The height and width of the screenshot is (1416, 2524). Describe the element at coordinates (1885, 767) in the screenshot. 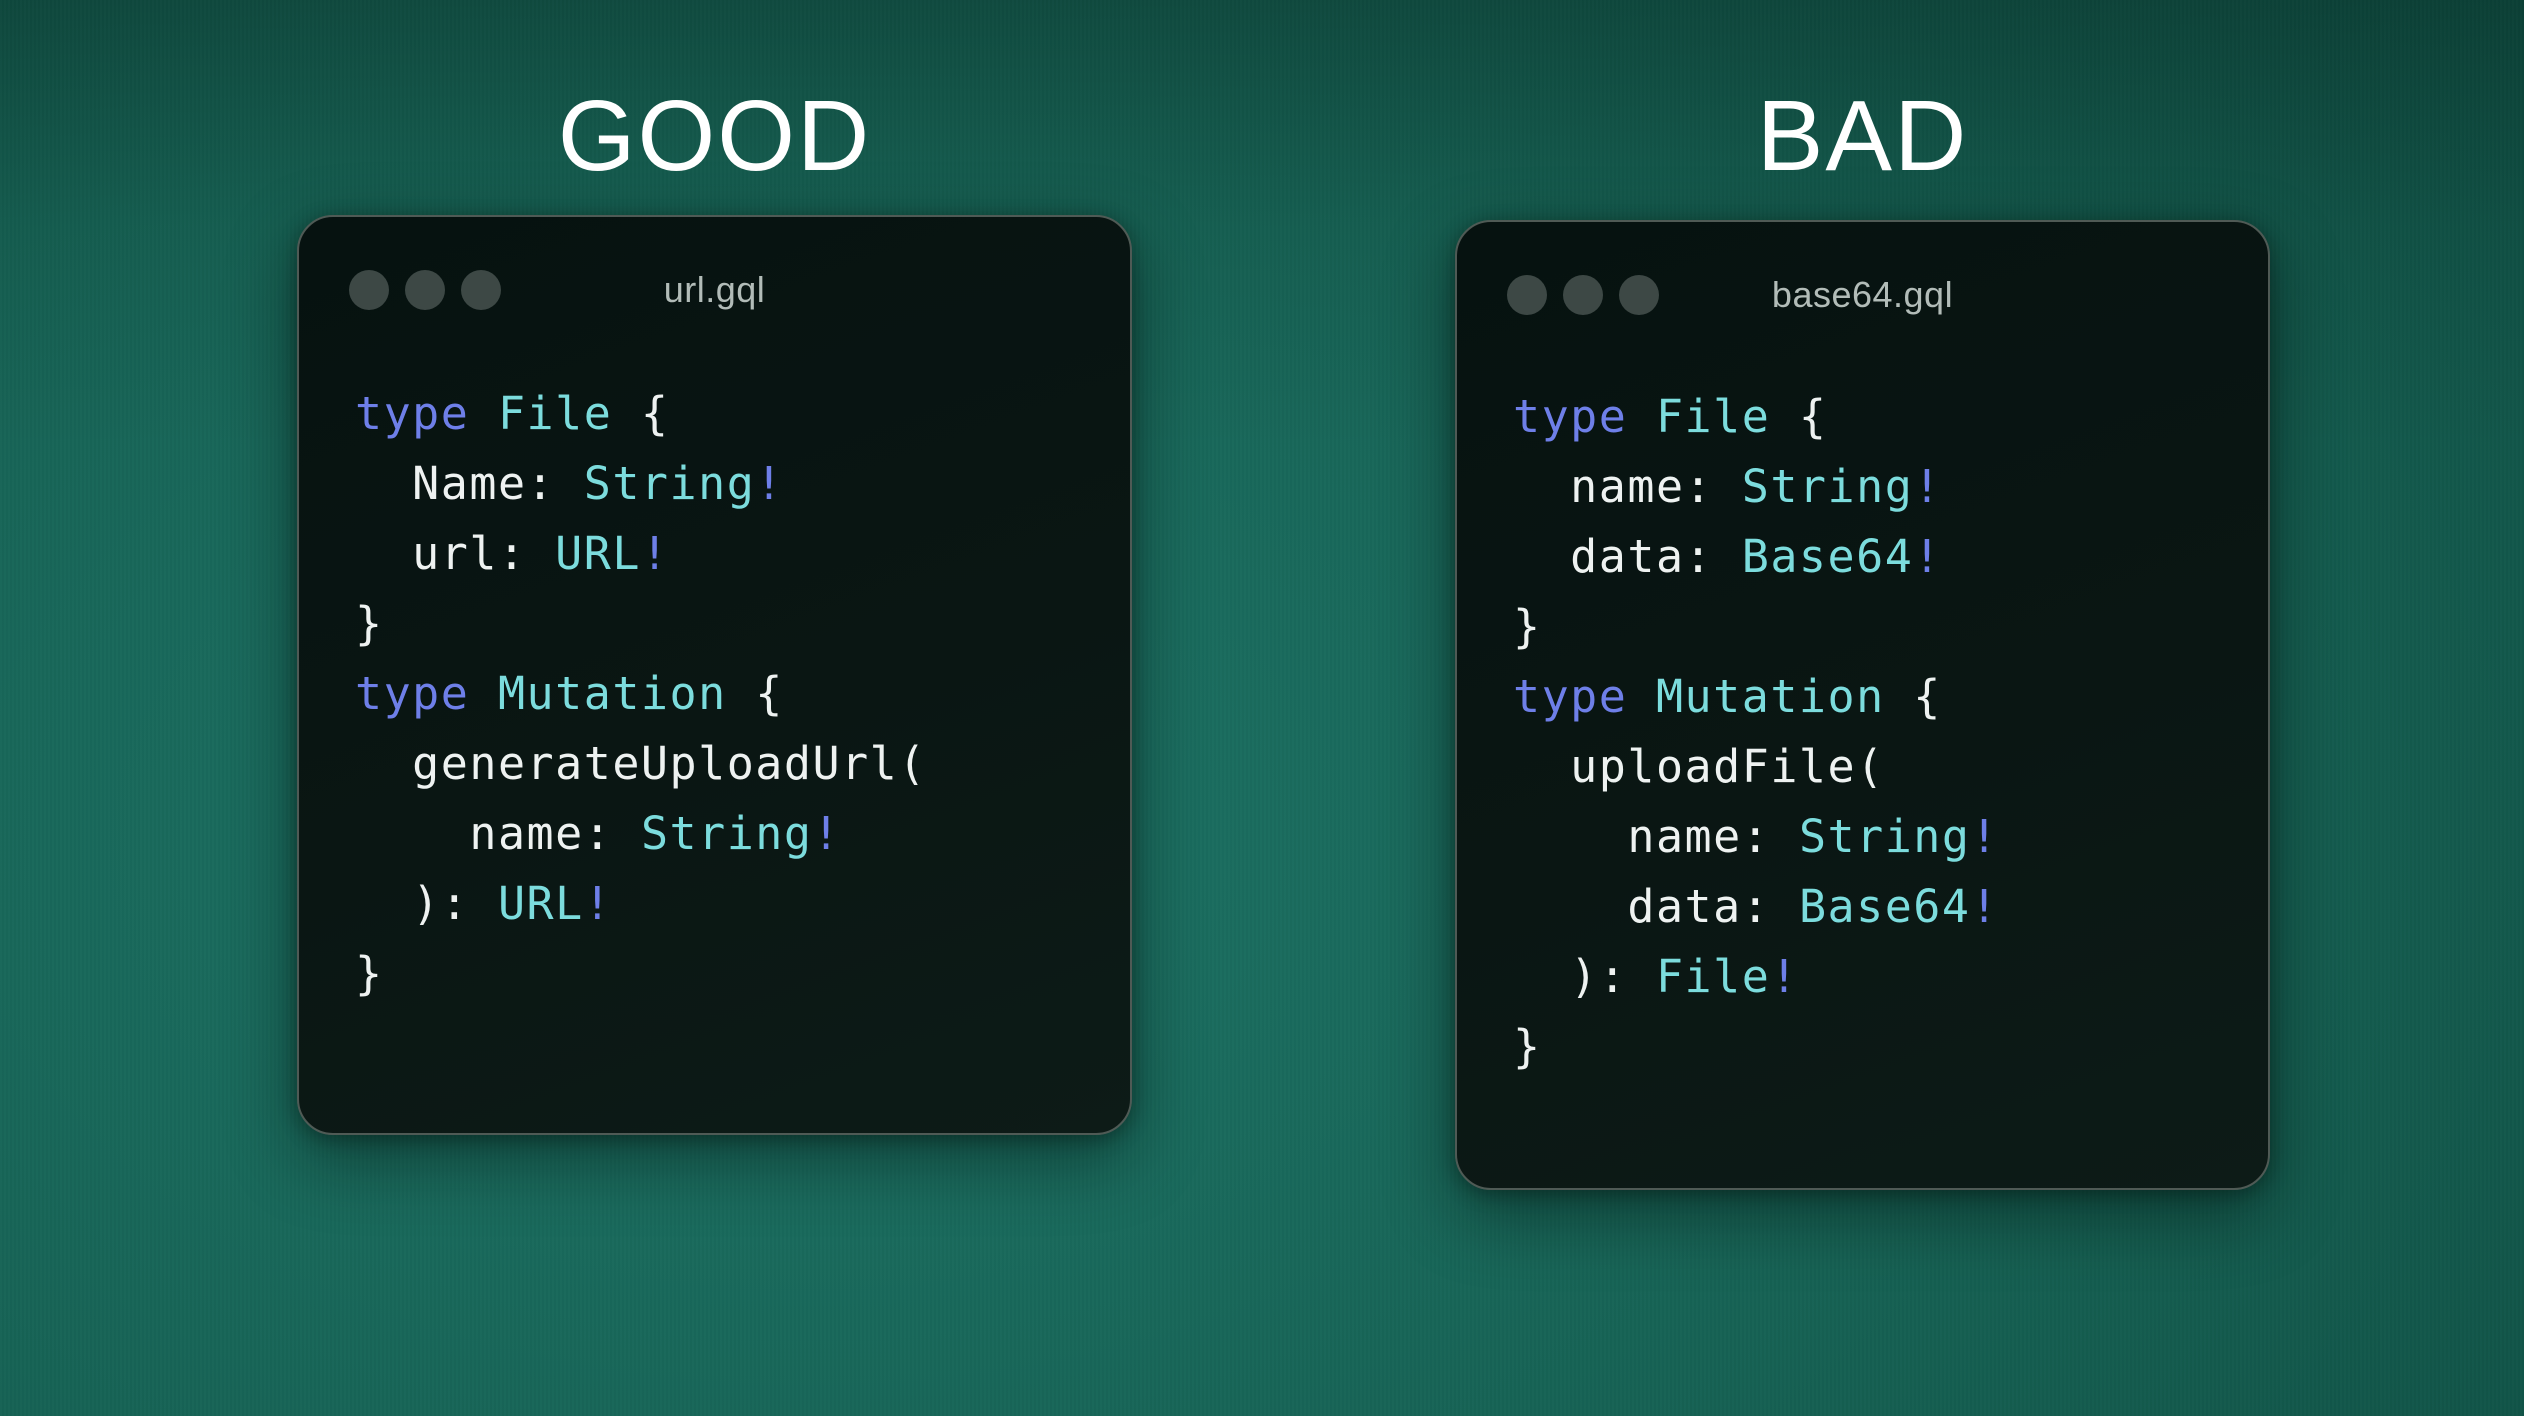

I see `code-line: uploadFile(` at that location.